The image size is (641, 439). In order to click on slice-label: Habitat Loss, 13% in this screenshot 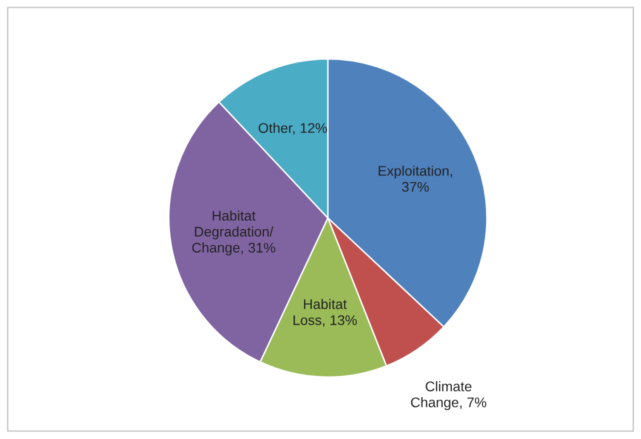, I will do `click(325, 312)`.